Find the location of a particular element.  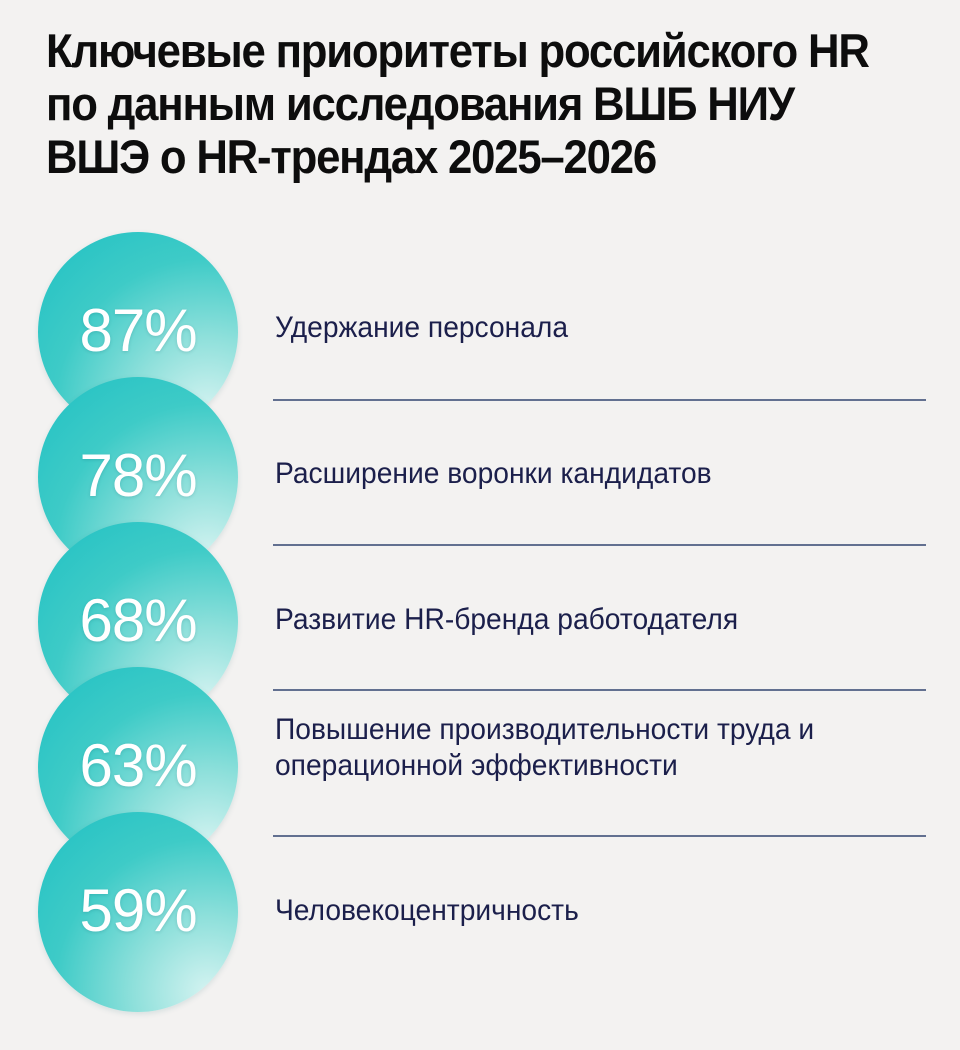

percent-value: 68% is located at coordinates (138, 620).